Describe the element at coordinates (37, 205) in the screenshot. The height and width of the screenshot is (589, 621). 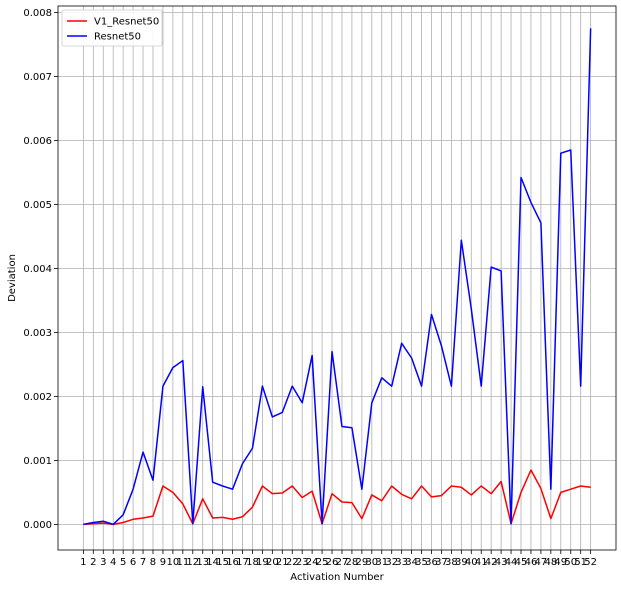
I see `y-tick-label: 0.005` at that location.